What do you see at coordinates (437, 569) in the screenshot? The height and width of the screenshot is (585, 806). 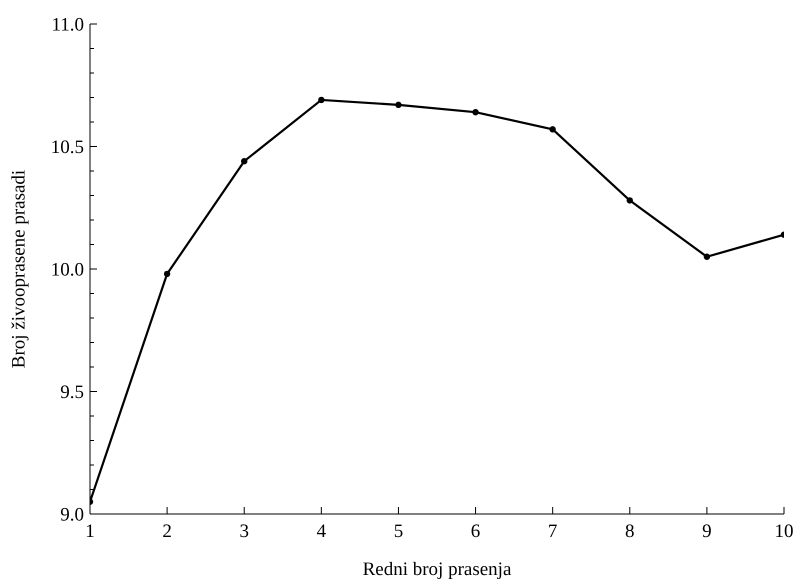 I see `x-axis-title: Redni broj prasenja` at bounding box center [437, 569].